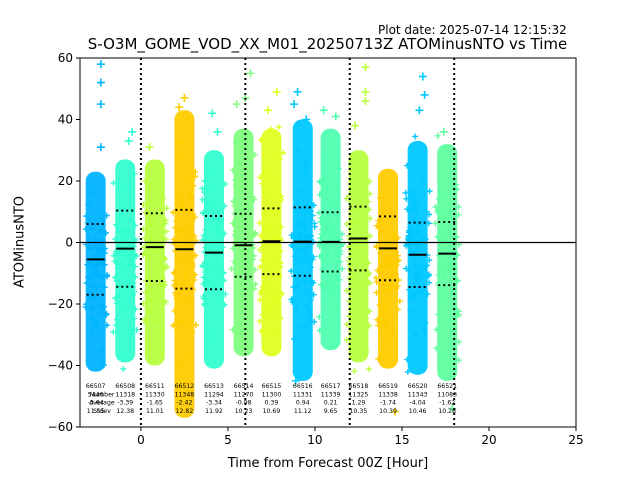 The width and height of the screenshot is (640, 480). What do you see at coordinates (228, 440) in the screenshot?
I see `x-tick-label: 5` at bounding box center [228, 440].